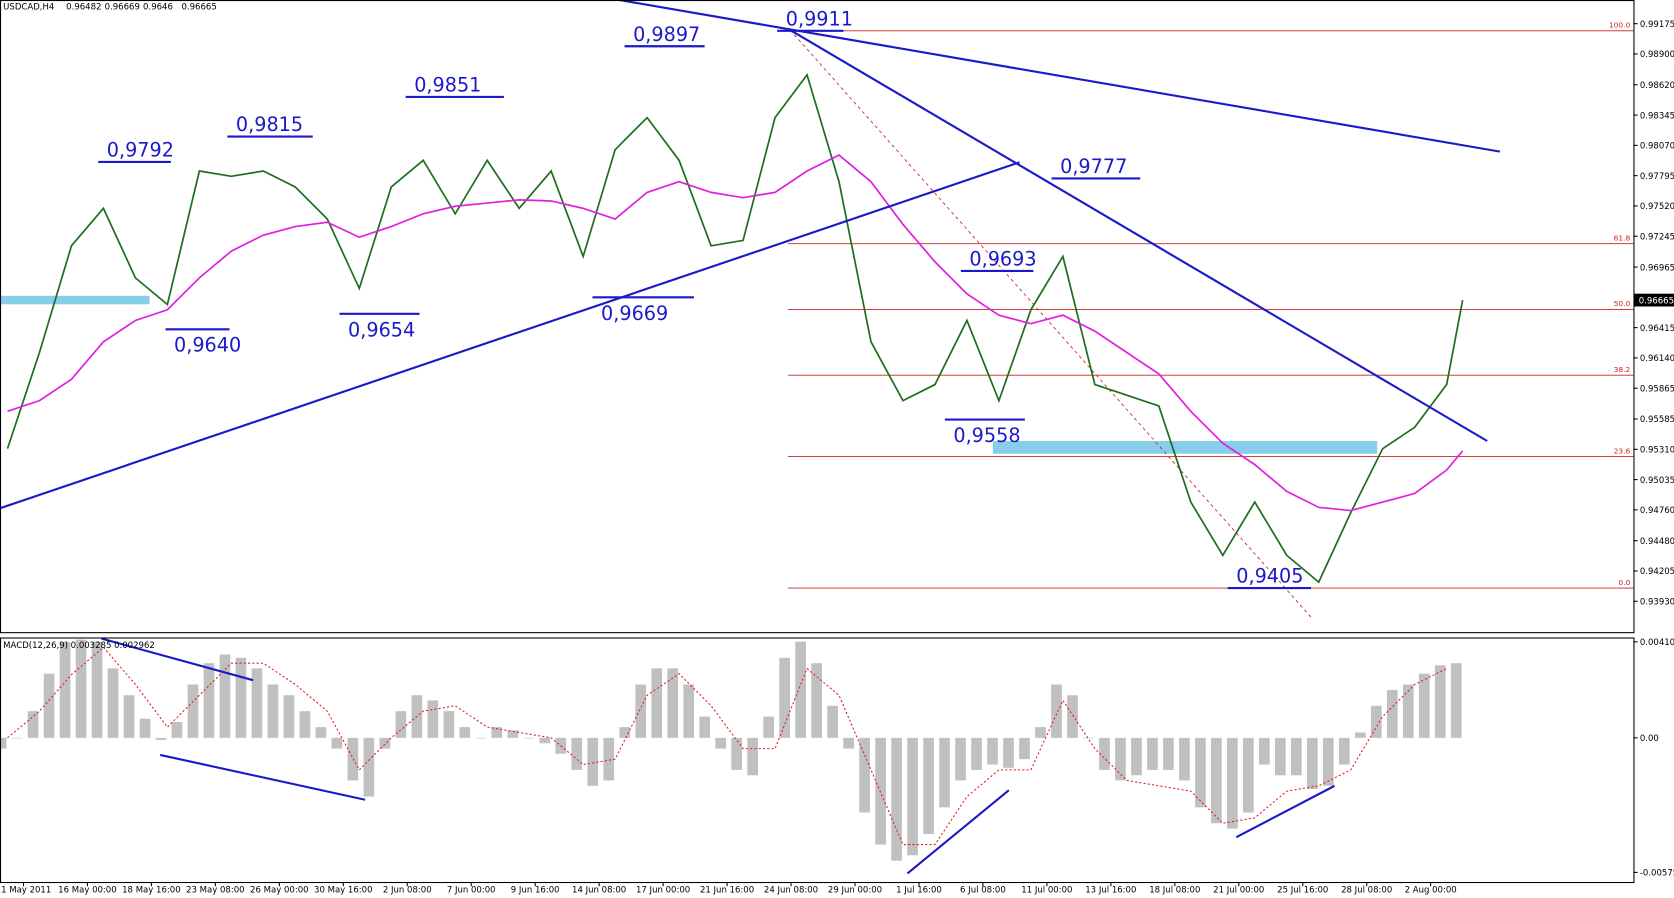  What do you see at coordinates (1654, 300) in the screenshot?
I see `price-box` at bounding box center [1654, 300].